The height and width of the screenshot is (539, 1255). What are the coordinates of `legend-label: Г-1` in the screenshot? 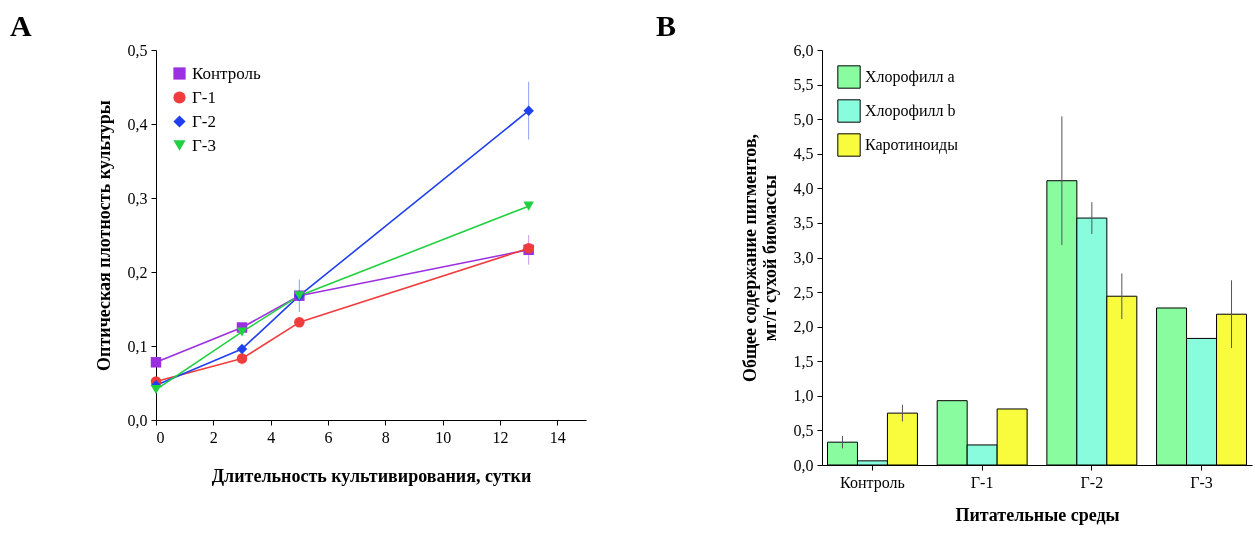 It's located at (204, 97).